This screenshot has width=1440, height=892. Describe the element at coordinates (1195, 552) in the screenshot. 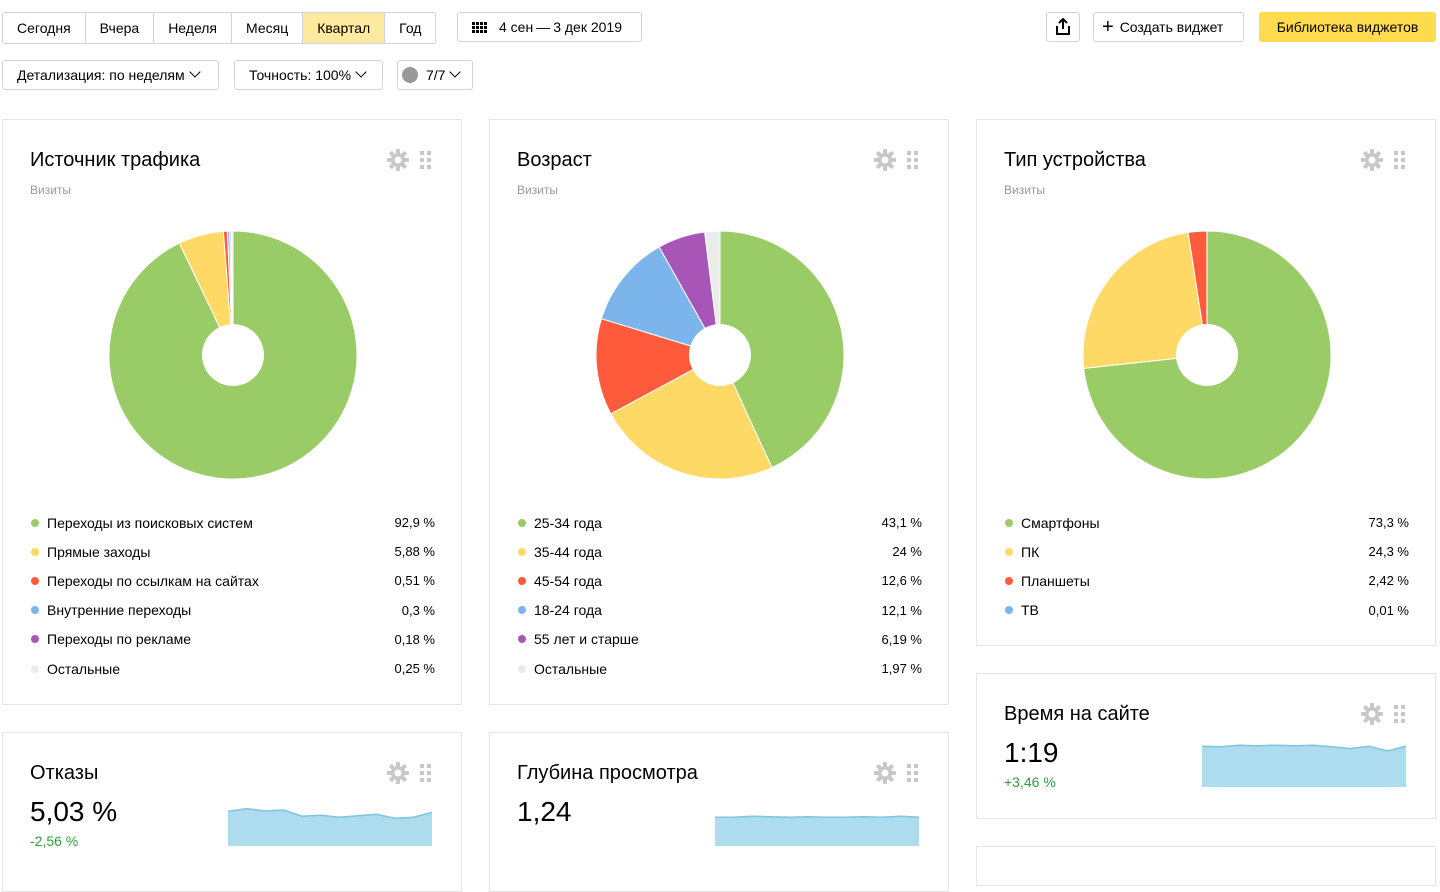

I see `legend-label: ПК` at that location.